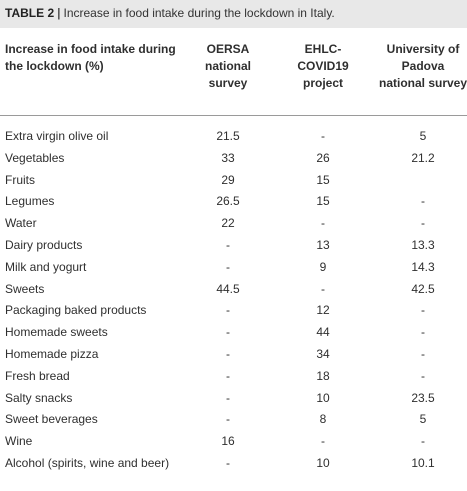 The image size is (467, 491). What do you see at coordinates (233, 268) in the screenshot?
I see `table-row: Milk and yogurt - 9 14.3` at bounding box center [233, 268].